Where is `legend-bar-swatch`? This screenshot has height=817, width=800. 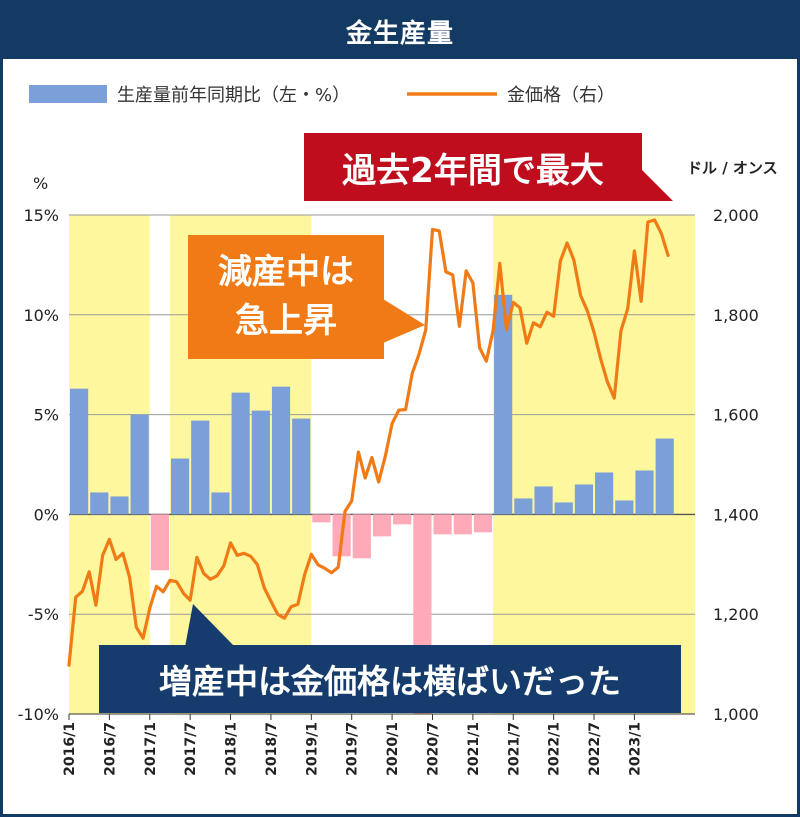
legend-bar-swatch is located at coordinates (68, 94).